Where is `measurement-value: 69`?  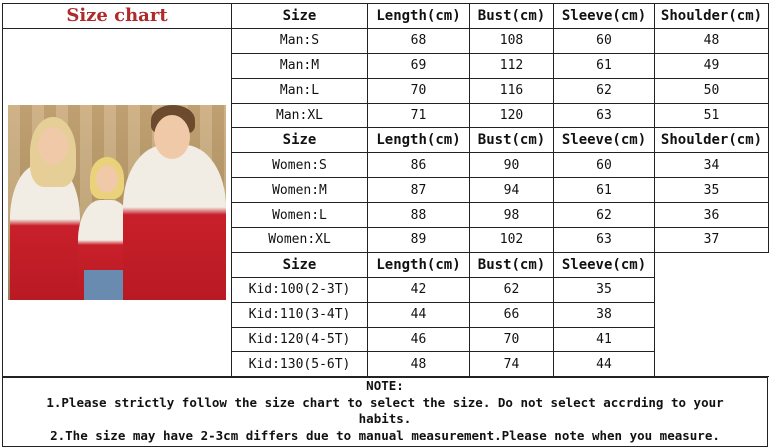 measurement-value: 69 is located at coordinates (418, 65).